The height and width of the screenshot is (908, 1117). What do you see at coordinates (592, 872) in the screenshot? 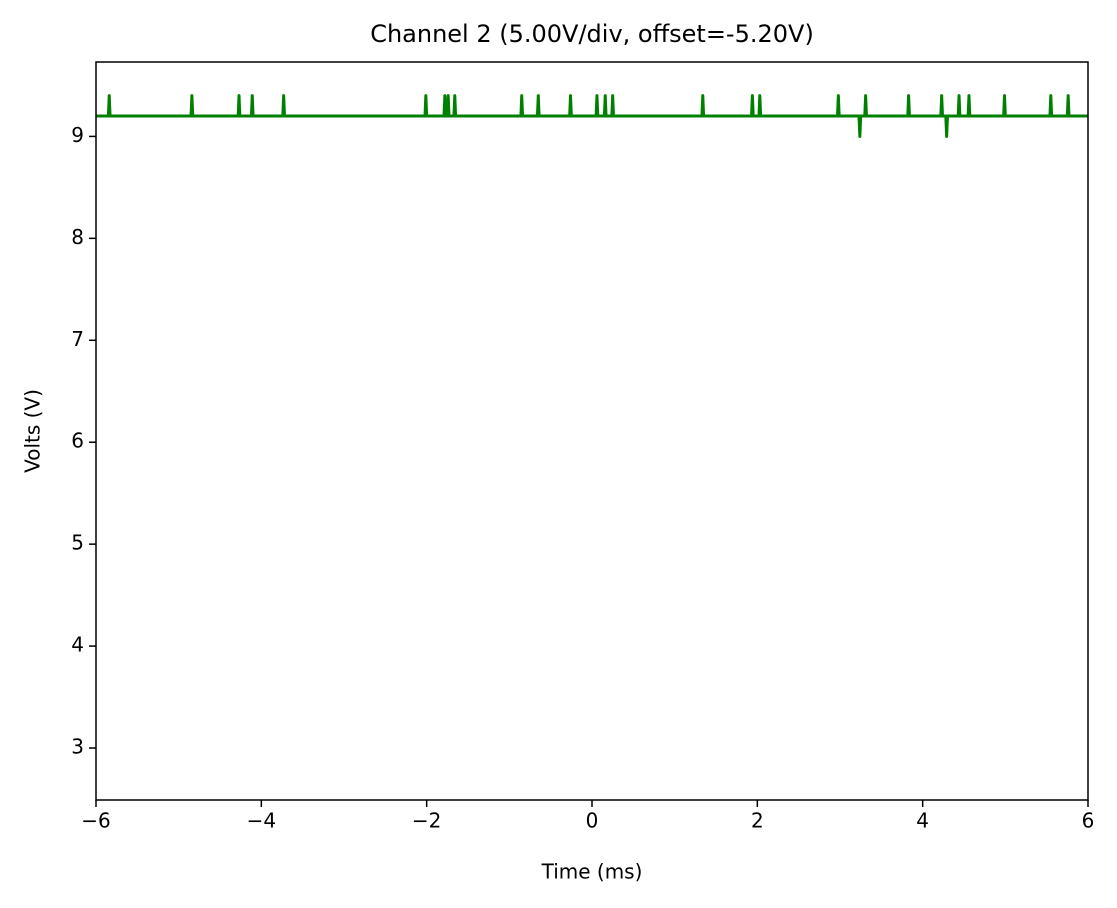
I see `x-axis-label: Time (ms)` at bounding box center [592, 872].